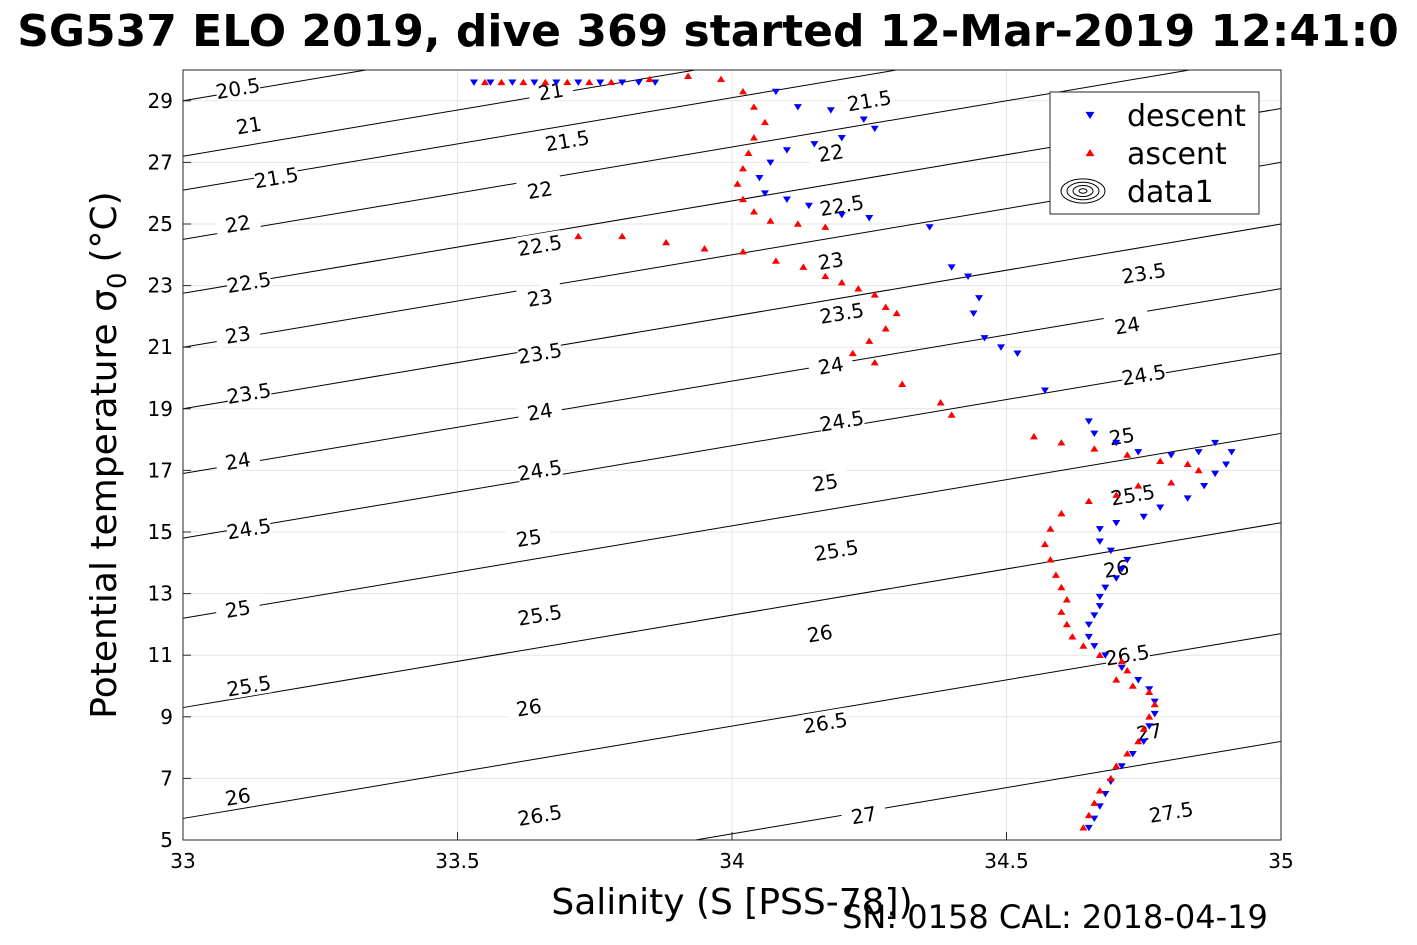 Image resolution: width=1417 pixels, height=945 pixels. What do you see at coordinates (160, 655) in the screenshot?
I see `y-tick-label: 11` at bounding box center [160, 655].